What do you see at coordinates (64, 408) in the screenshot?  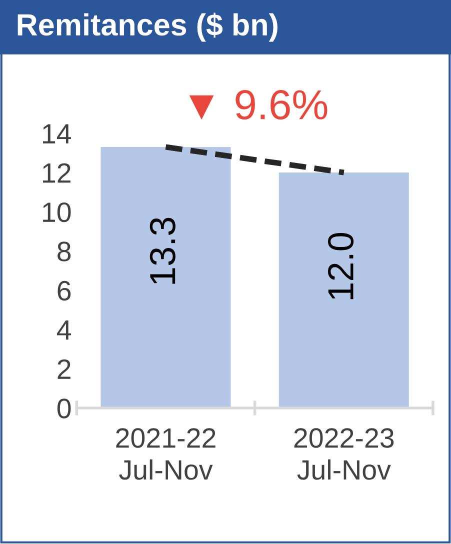 I see `y-tick-label: 0` at bounding box center [64, 408].